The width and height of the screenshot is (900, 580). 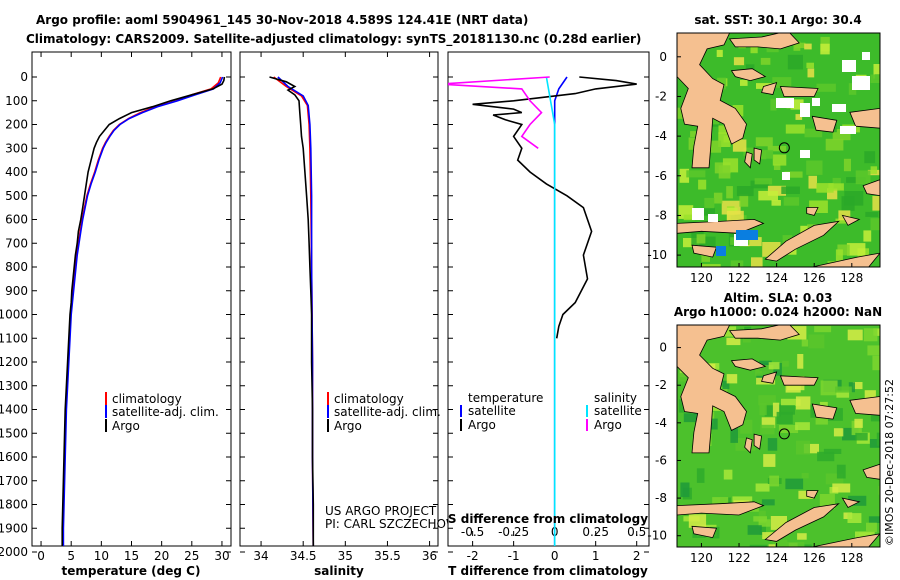 What do you see at coordinates (165, 412) in the screenshot?
I see `legend-satellite-label: satellite-adj. clim.` at bounding box center [165, 412].